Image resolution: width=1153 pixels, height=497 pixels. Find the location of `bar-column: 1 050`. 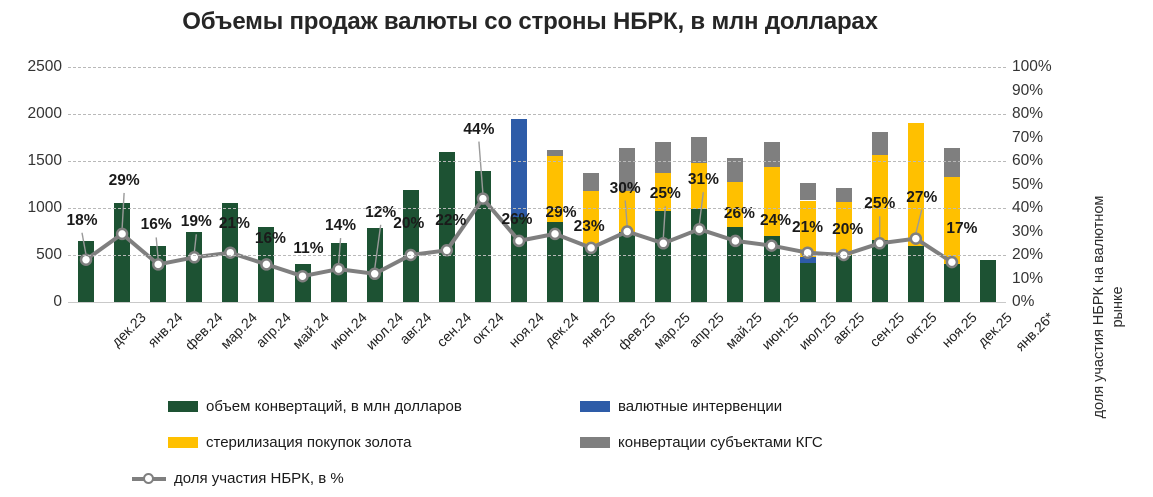

bar-column: 1 050 is located at coordinates (115, 184).